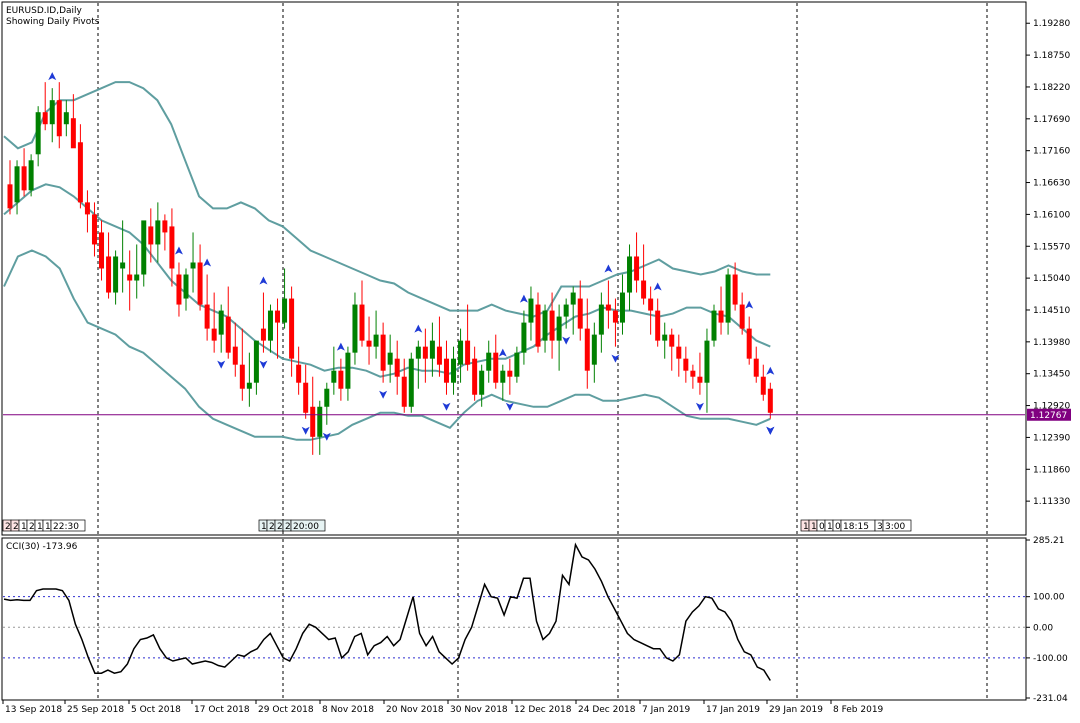 This screenshot has height=723, width=1080. What do you see at coordinates (8, 527) in the screenshot?
I see `session-cell-text-0-0: 2` at bounding box center [8, 527].